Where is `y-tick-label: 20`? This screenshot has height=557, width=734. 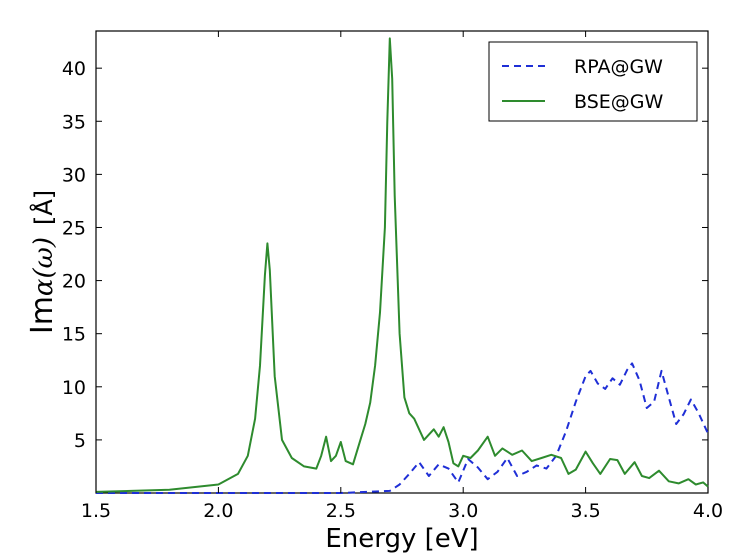 y-tick-label: 20 is located at coordinates (74, 282).